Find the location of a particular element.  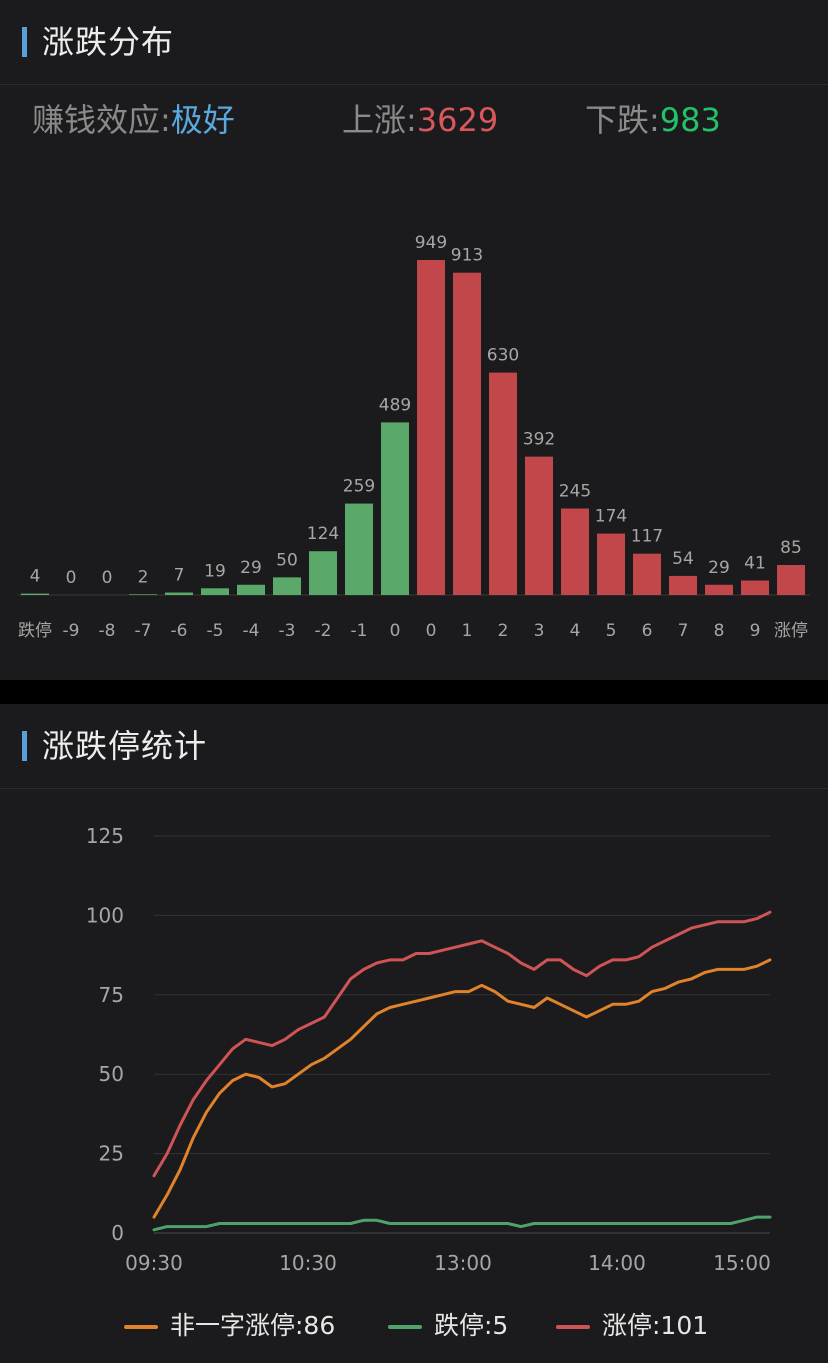

legend-label: 非一字涨停:86 is located at coordinates (253, 1325).